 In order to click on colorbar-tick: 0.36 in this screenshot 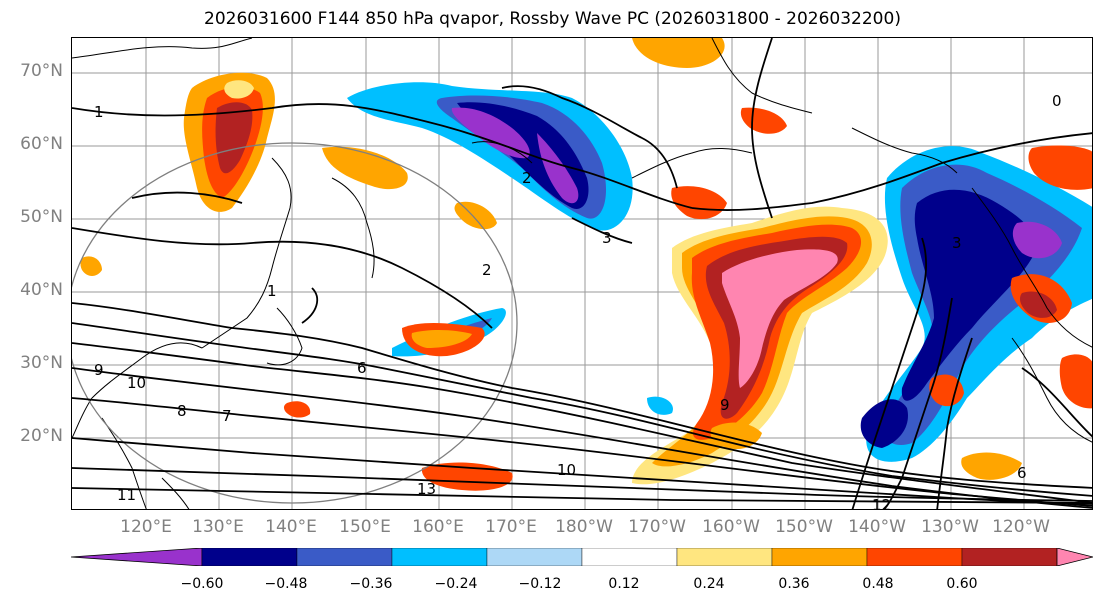, I will do `click(794, 584)`.